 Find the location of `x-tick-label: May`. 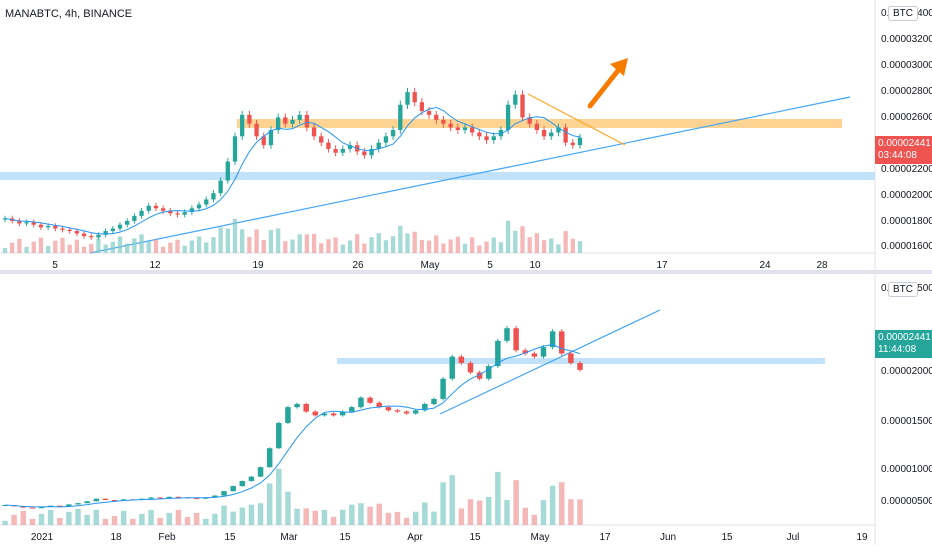

x-tick-label: May is located at coordinates (430, 265).